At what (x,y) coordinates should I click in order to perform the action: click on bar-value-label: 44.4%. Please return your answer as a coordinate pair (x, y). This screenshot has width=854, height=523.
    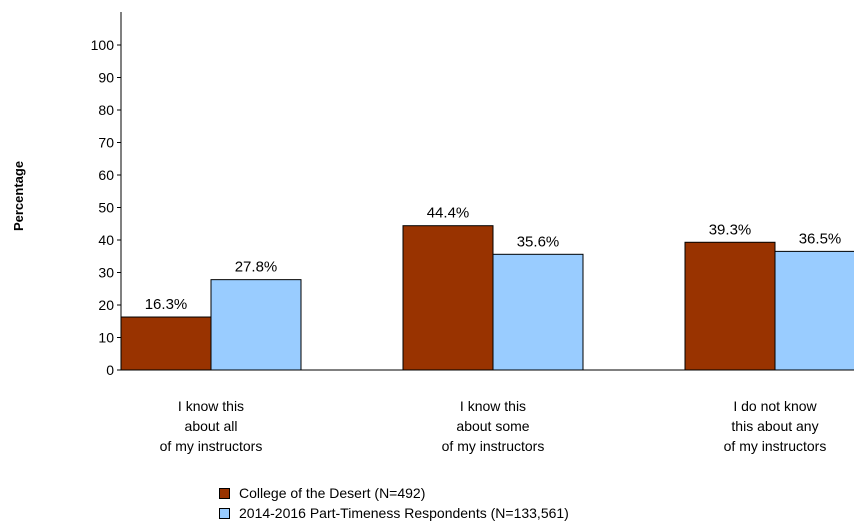
    Looking at the image, I should click on (448, 213).